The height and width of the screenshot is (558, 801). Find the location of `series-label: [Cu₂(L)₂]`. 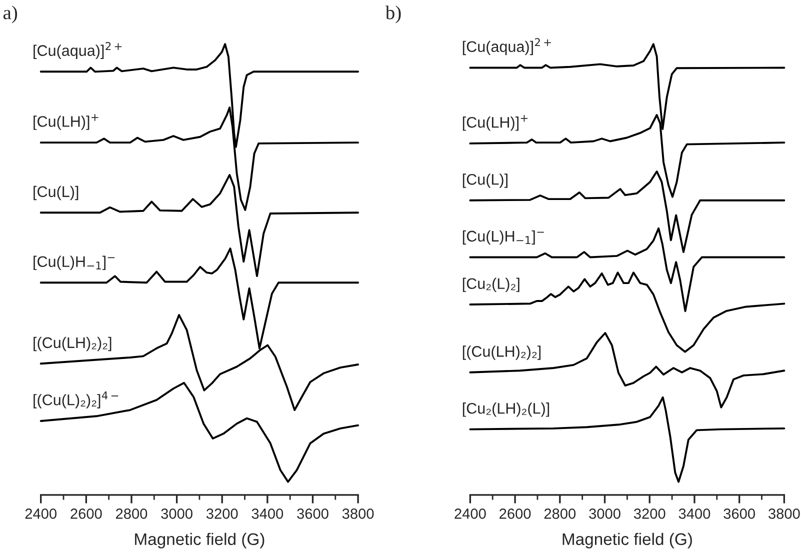

series-label: [Cu₂(L)₂] is located at coordinates (491, 285).